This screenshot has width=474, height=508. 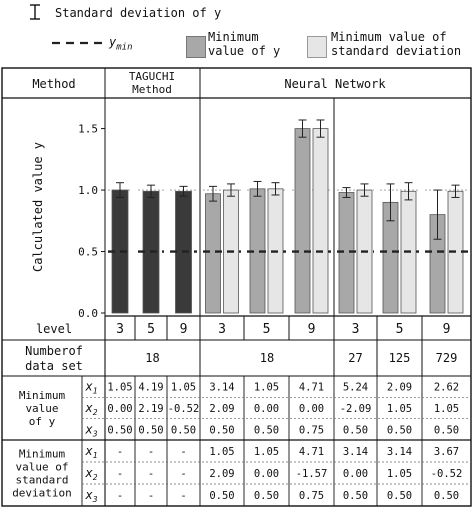 I want to click on min-y-cell: 4.19, so click(x=150, y=388).